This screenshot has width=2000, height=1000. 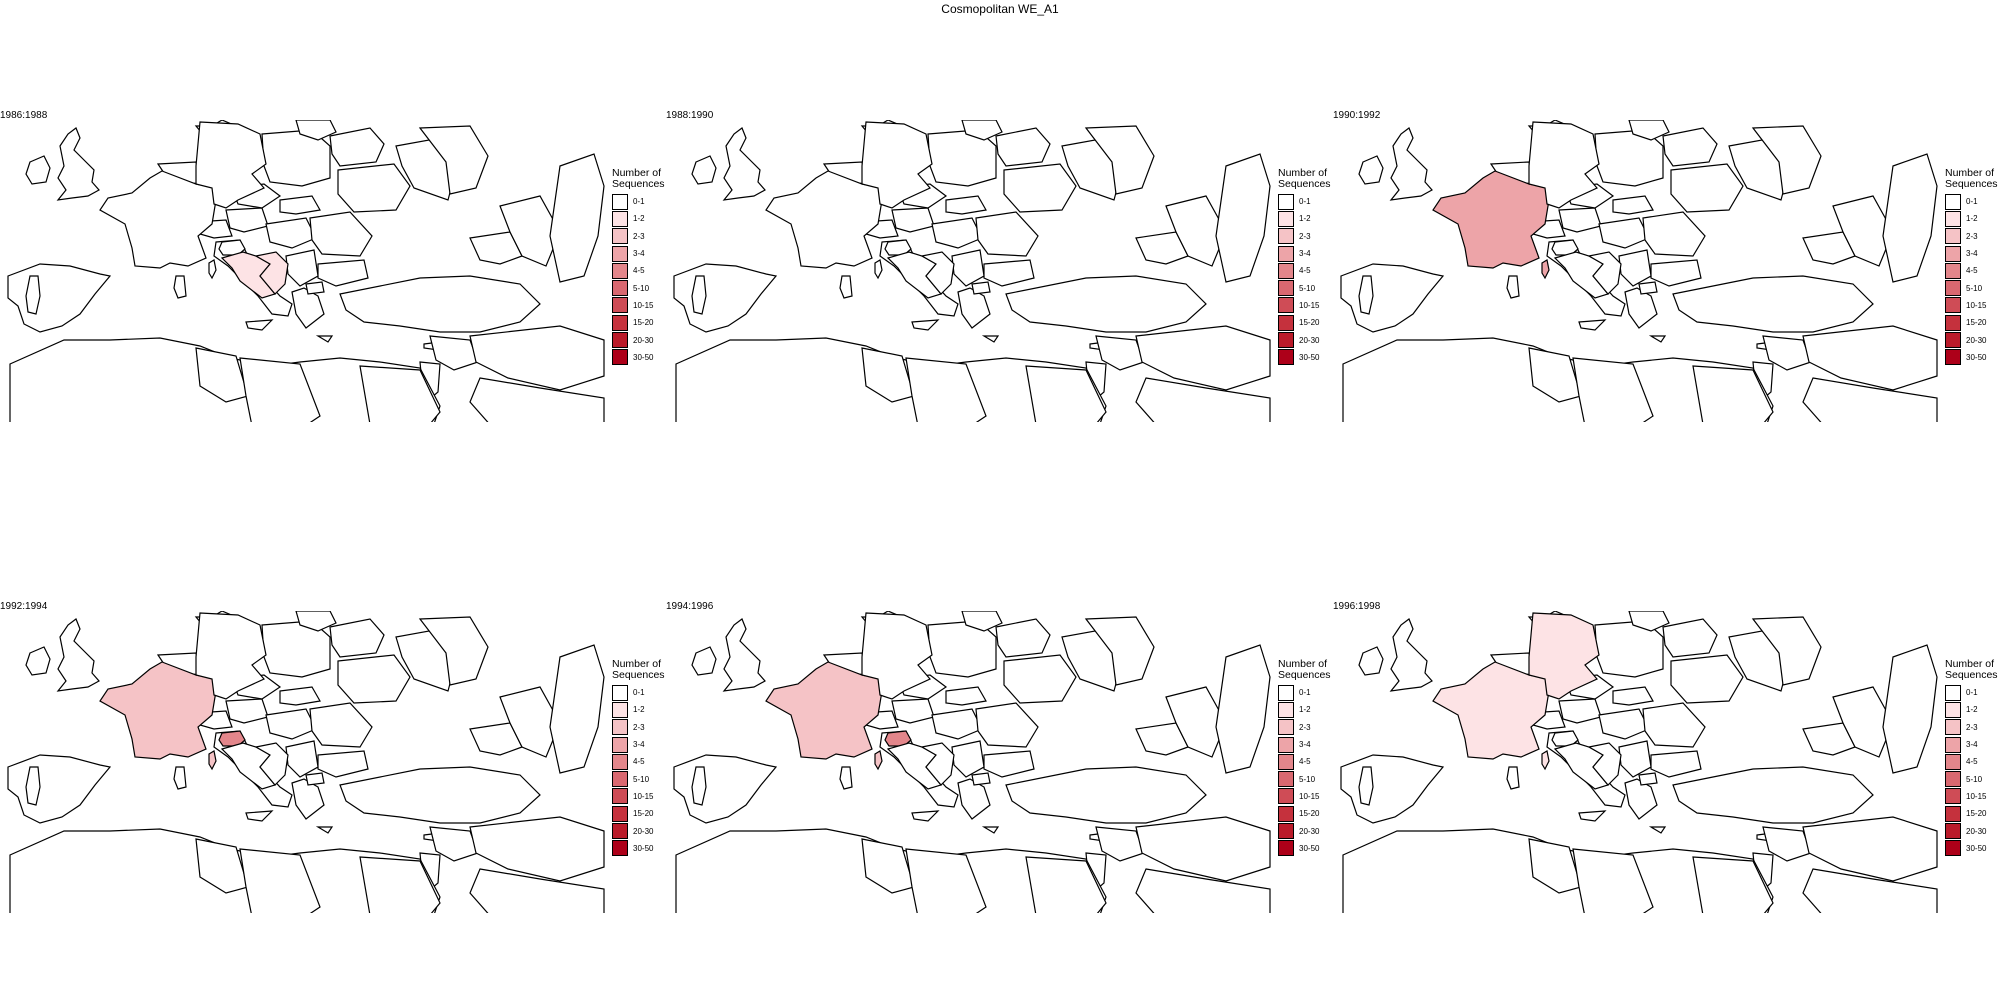 I want to click on legend-label: 15-20, so click(x=1309, y=323).